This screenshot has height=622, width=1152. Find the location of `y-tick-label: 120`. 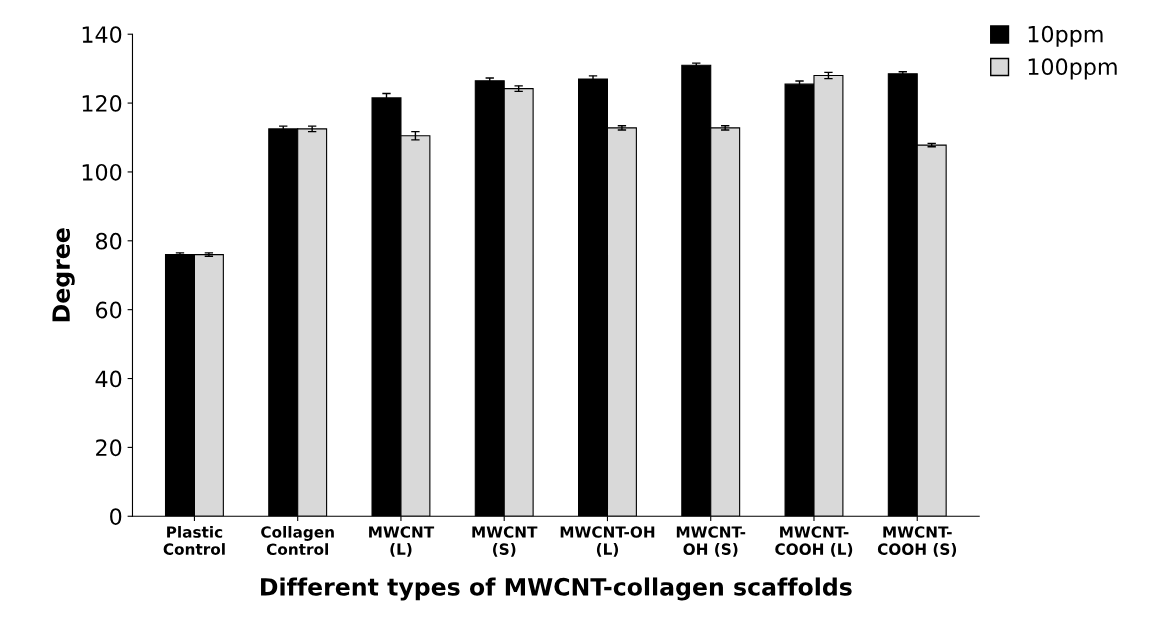

y-tick-label: 120 is located at coordinates (102, 103).